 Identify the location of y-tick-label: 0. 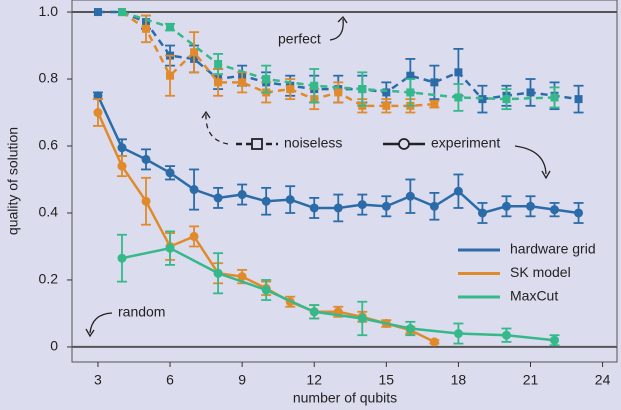
(54, 346).